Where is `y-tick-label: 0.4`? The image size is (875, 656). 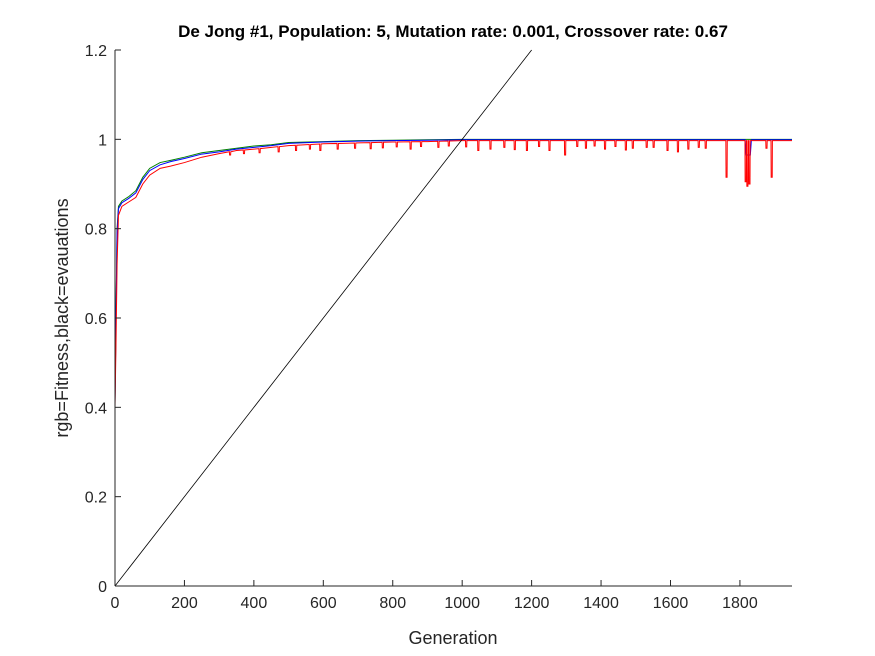
y-tick-label: 0.4 is located at coordinates (96, 408).